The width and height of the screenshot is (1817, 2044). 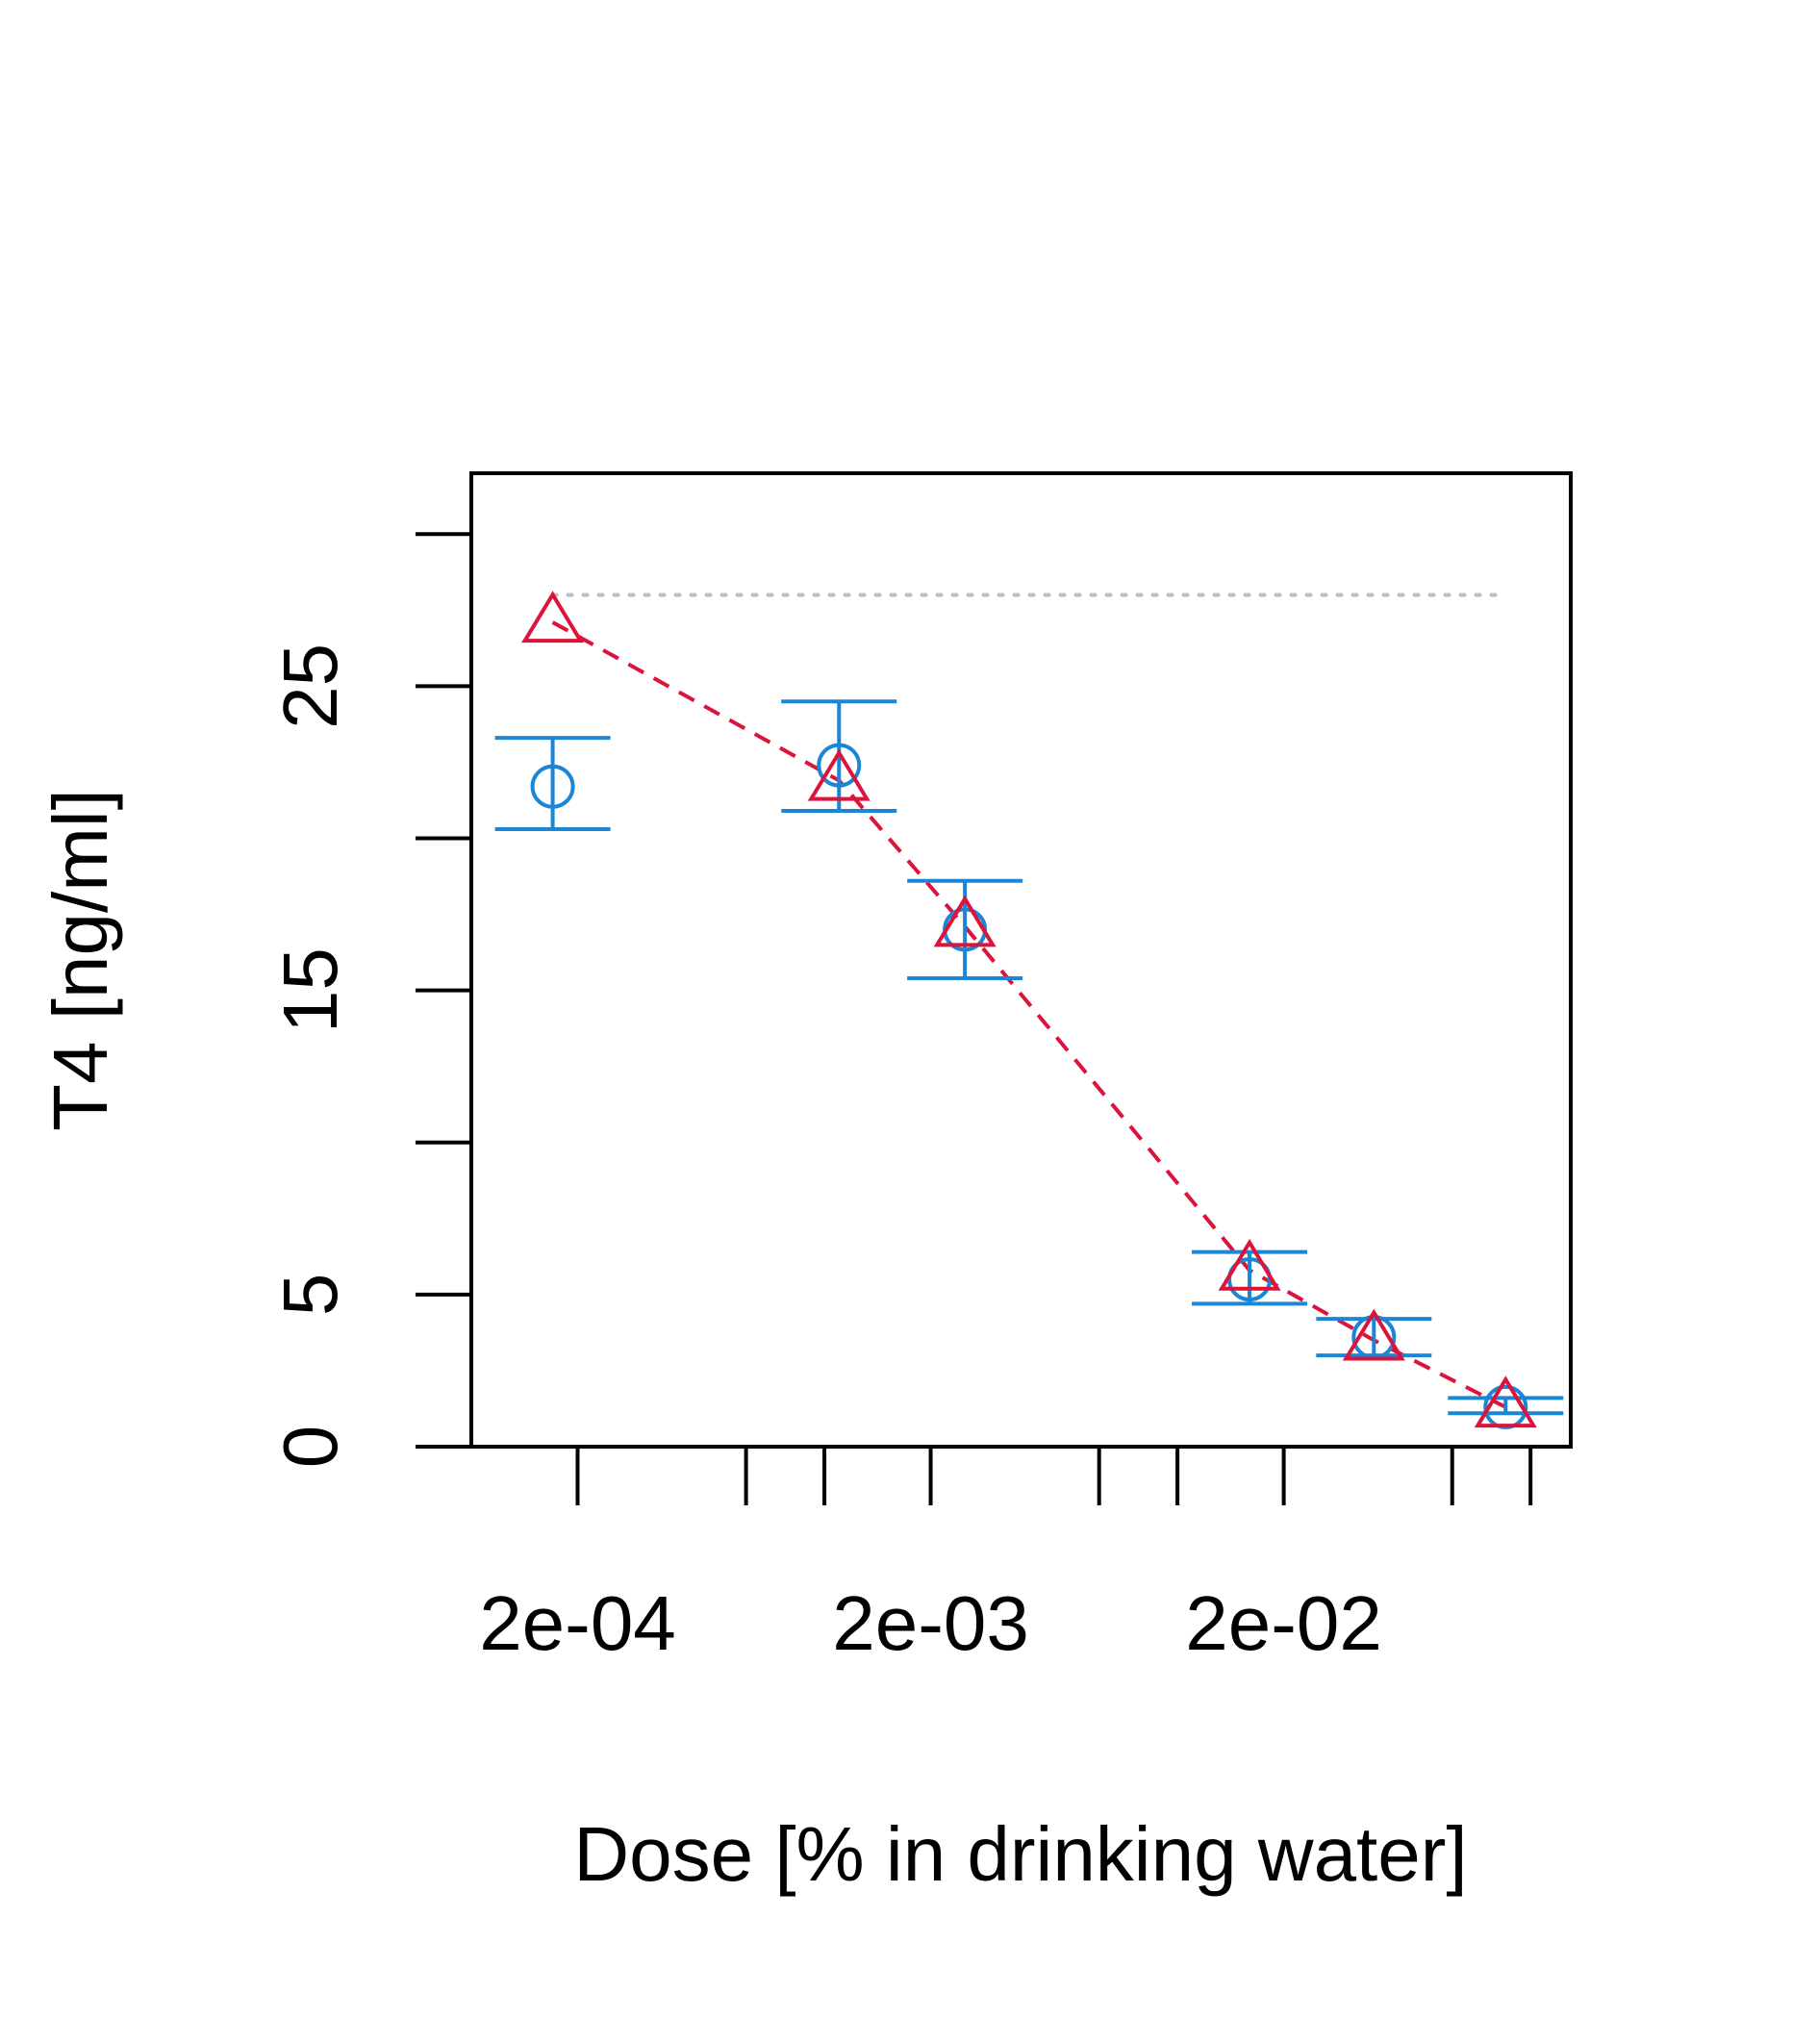 What do you see at coordinates (1283, 1623) in the screenshot?
I see `x-tick-label: 2e-02` at bounding box center [1283, 1623].